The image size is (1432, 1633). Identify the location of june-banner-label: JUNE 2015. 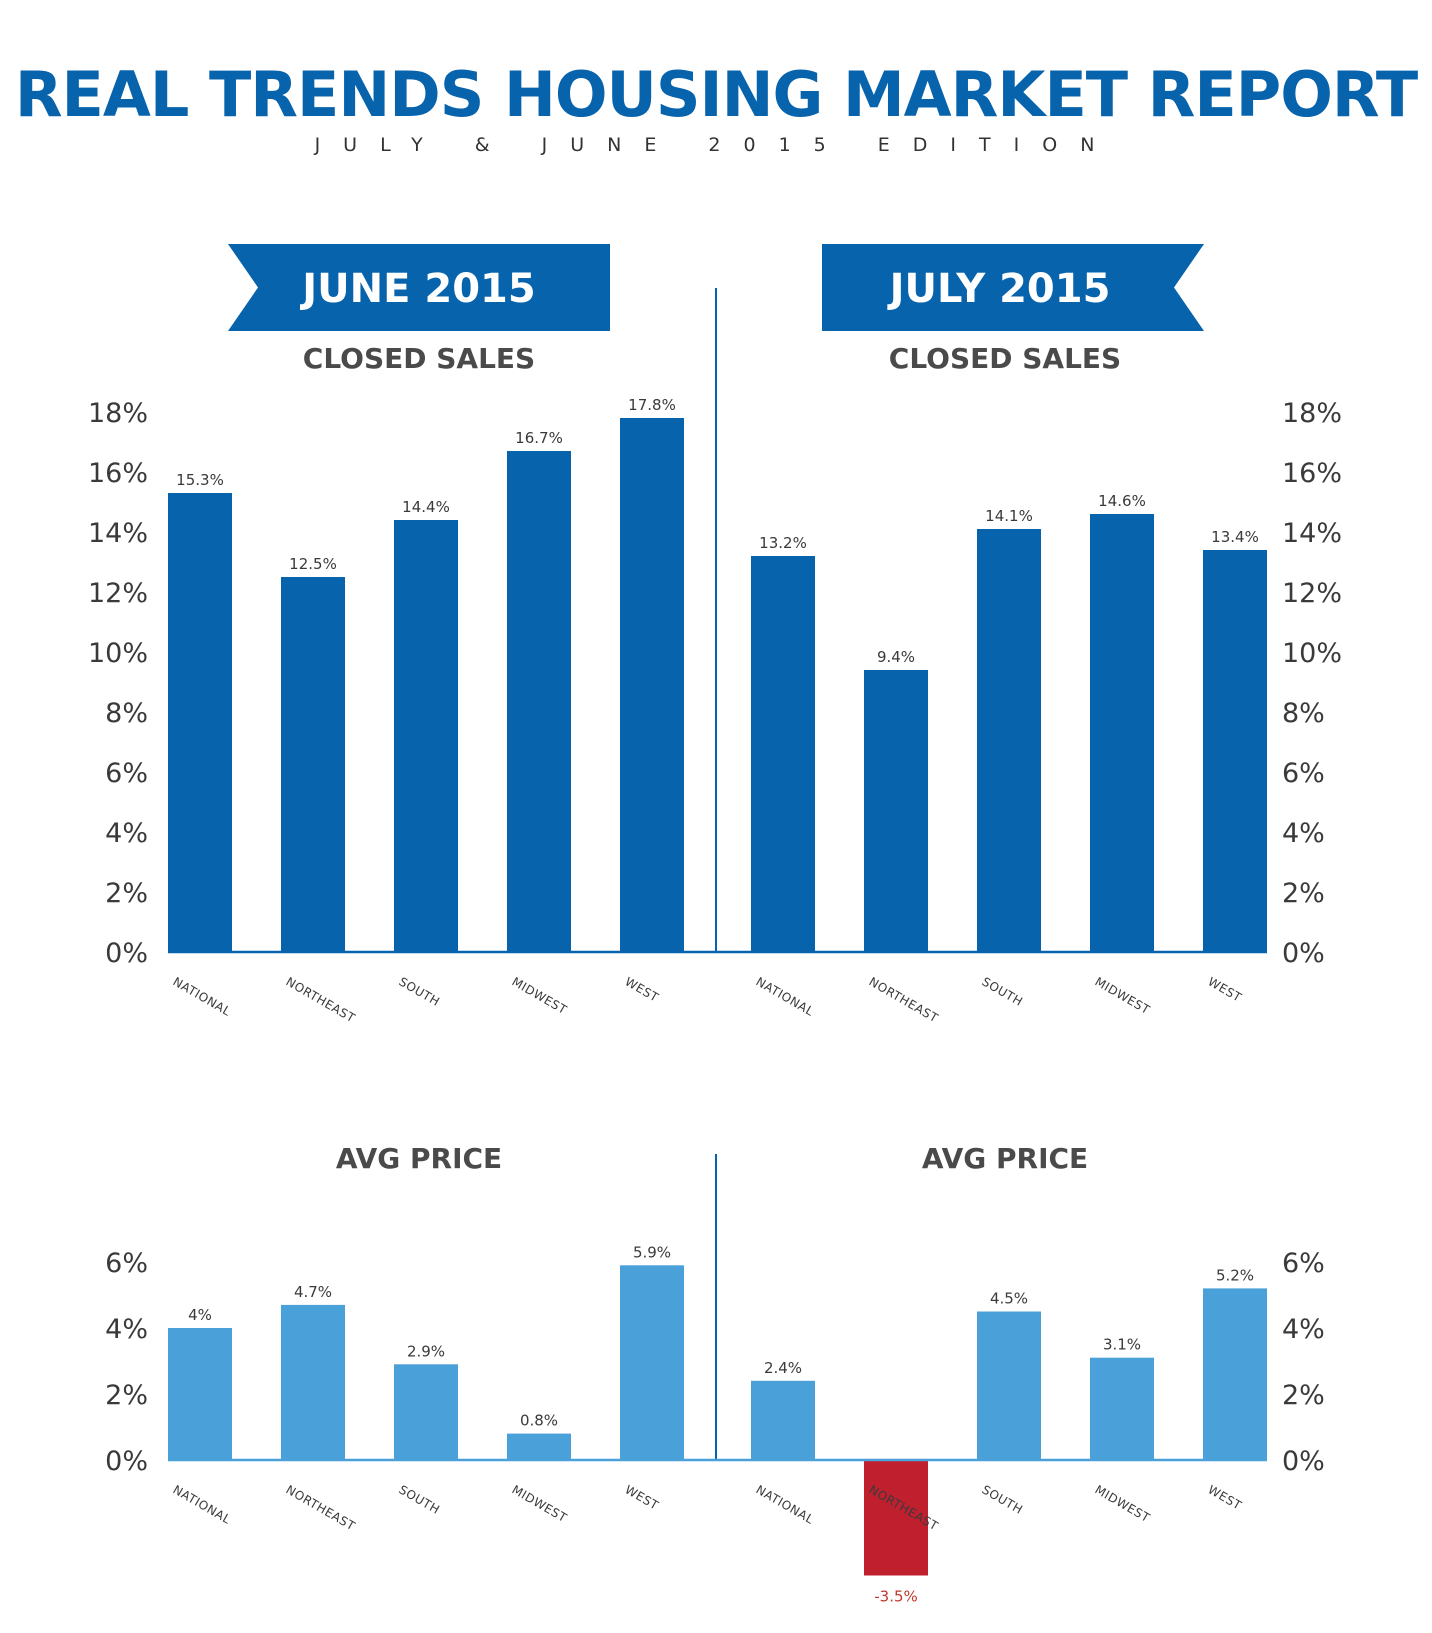
(417, 289).